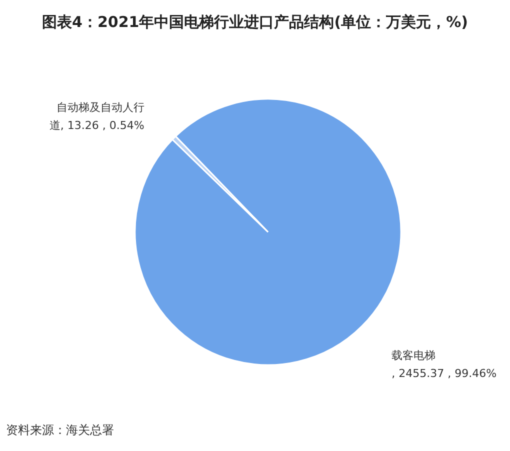 This screenshot has width=510, height=451. What do you see at coordinates (255, 22) in the screenshot?
I see `chart-title: 图表4：2021年中国电梯行业进口产品结构(单位：万美元，%)` at bounding box center [255, 22].